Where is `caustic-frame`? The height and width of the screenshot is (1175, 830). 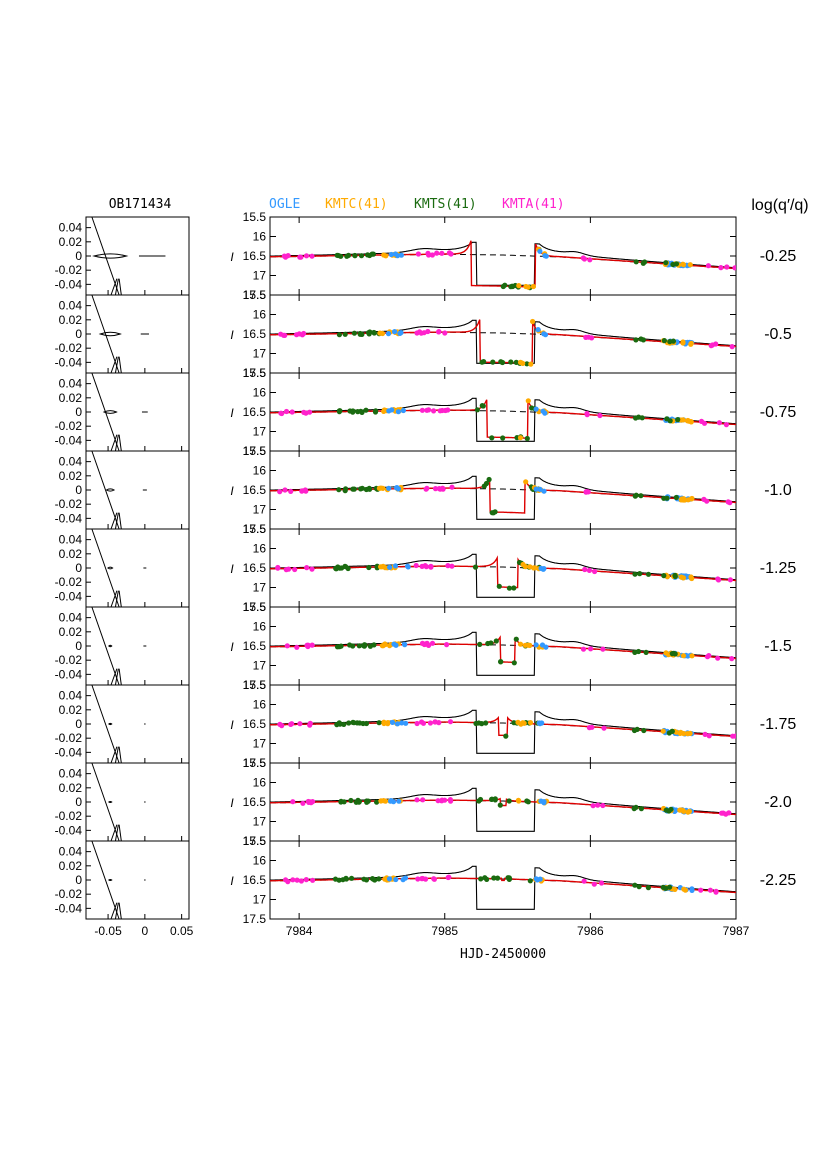
caustic-frame is located at coordinates (137, 802).